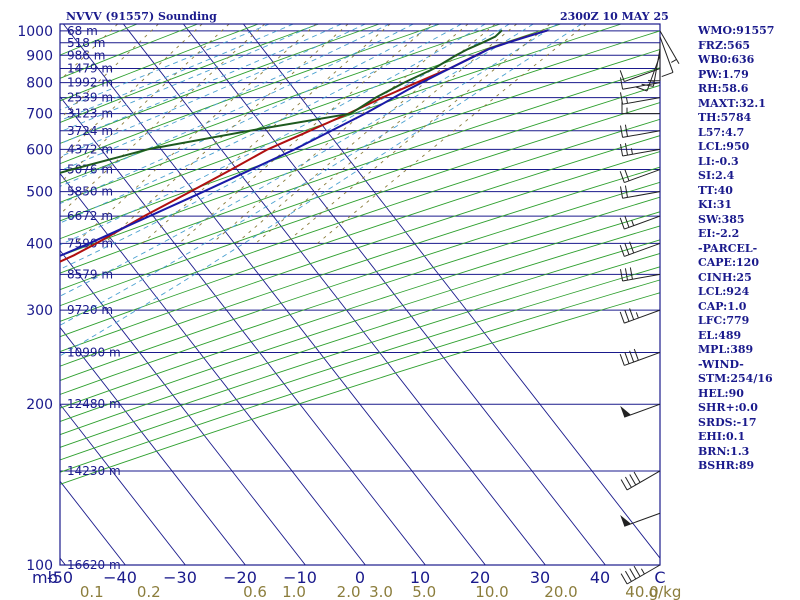 The width and height of the screenshot is (800, 600). I want to click on stat-item: L57:4.7, so click(721, 132).